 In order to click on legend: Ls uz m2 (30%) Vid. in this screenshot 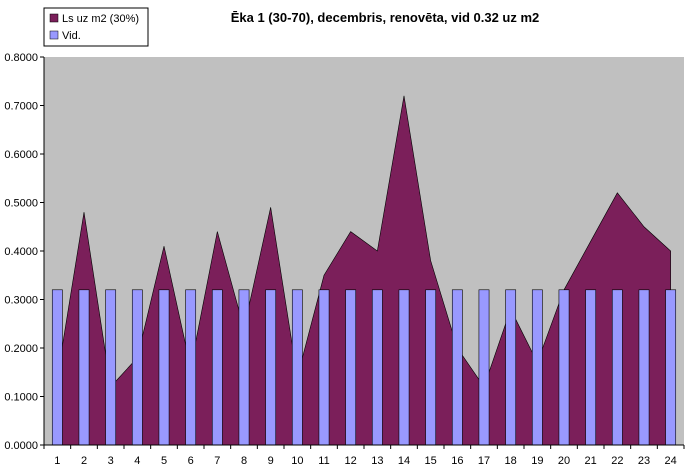, I will do `click(96, 27)`.